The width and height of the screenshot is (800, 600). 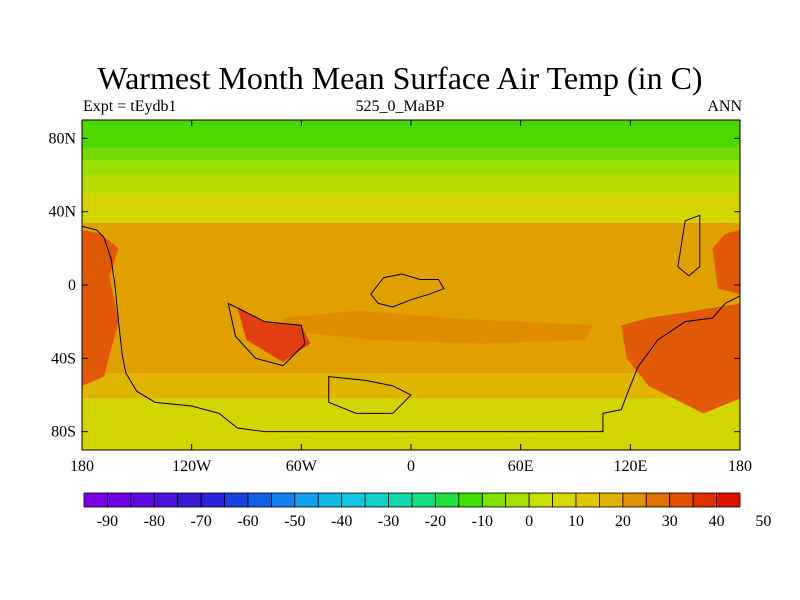 I want to click on east-rim-warm, so click(x=726, y=262).